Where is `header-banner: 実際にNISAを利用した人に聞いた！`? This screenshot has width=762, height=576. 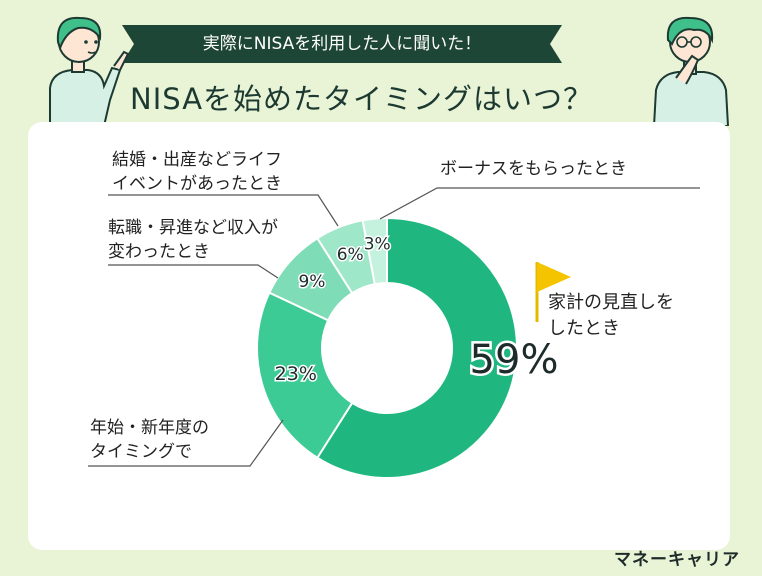 header-banner: 実際にNISAを利用した人に聞いた！ is located at coordinates (342, 44).